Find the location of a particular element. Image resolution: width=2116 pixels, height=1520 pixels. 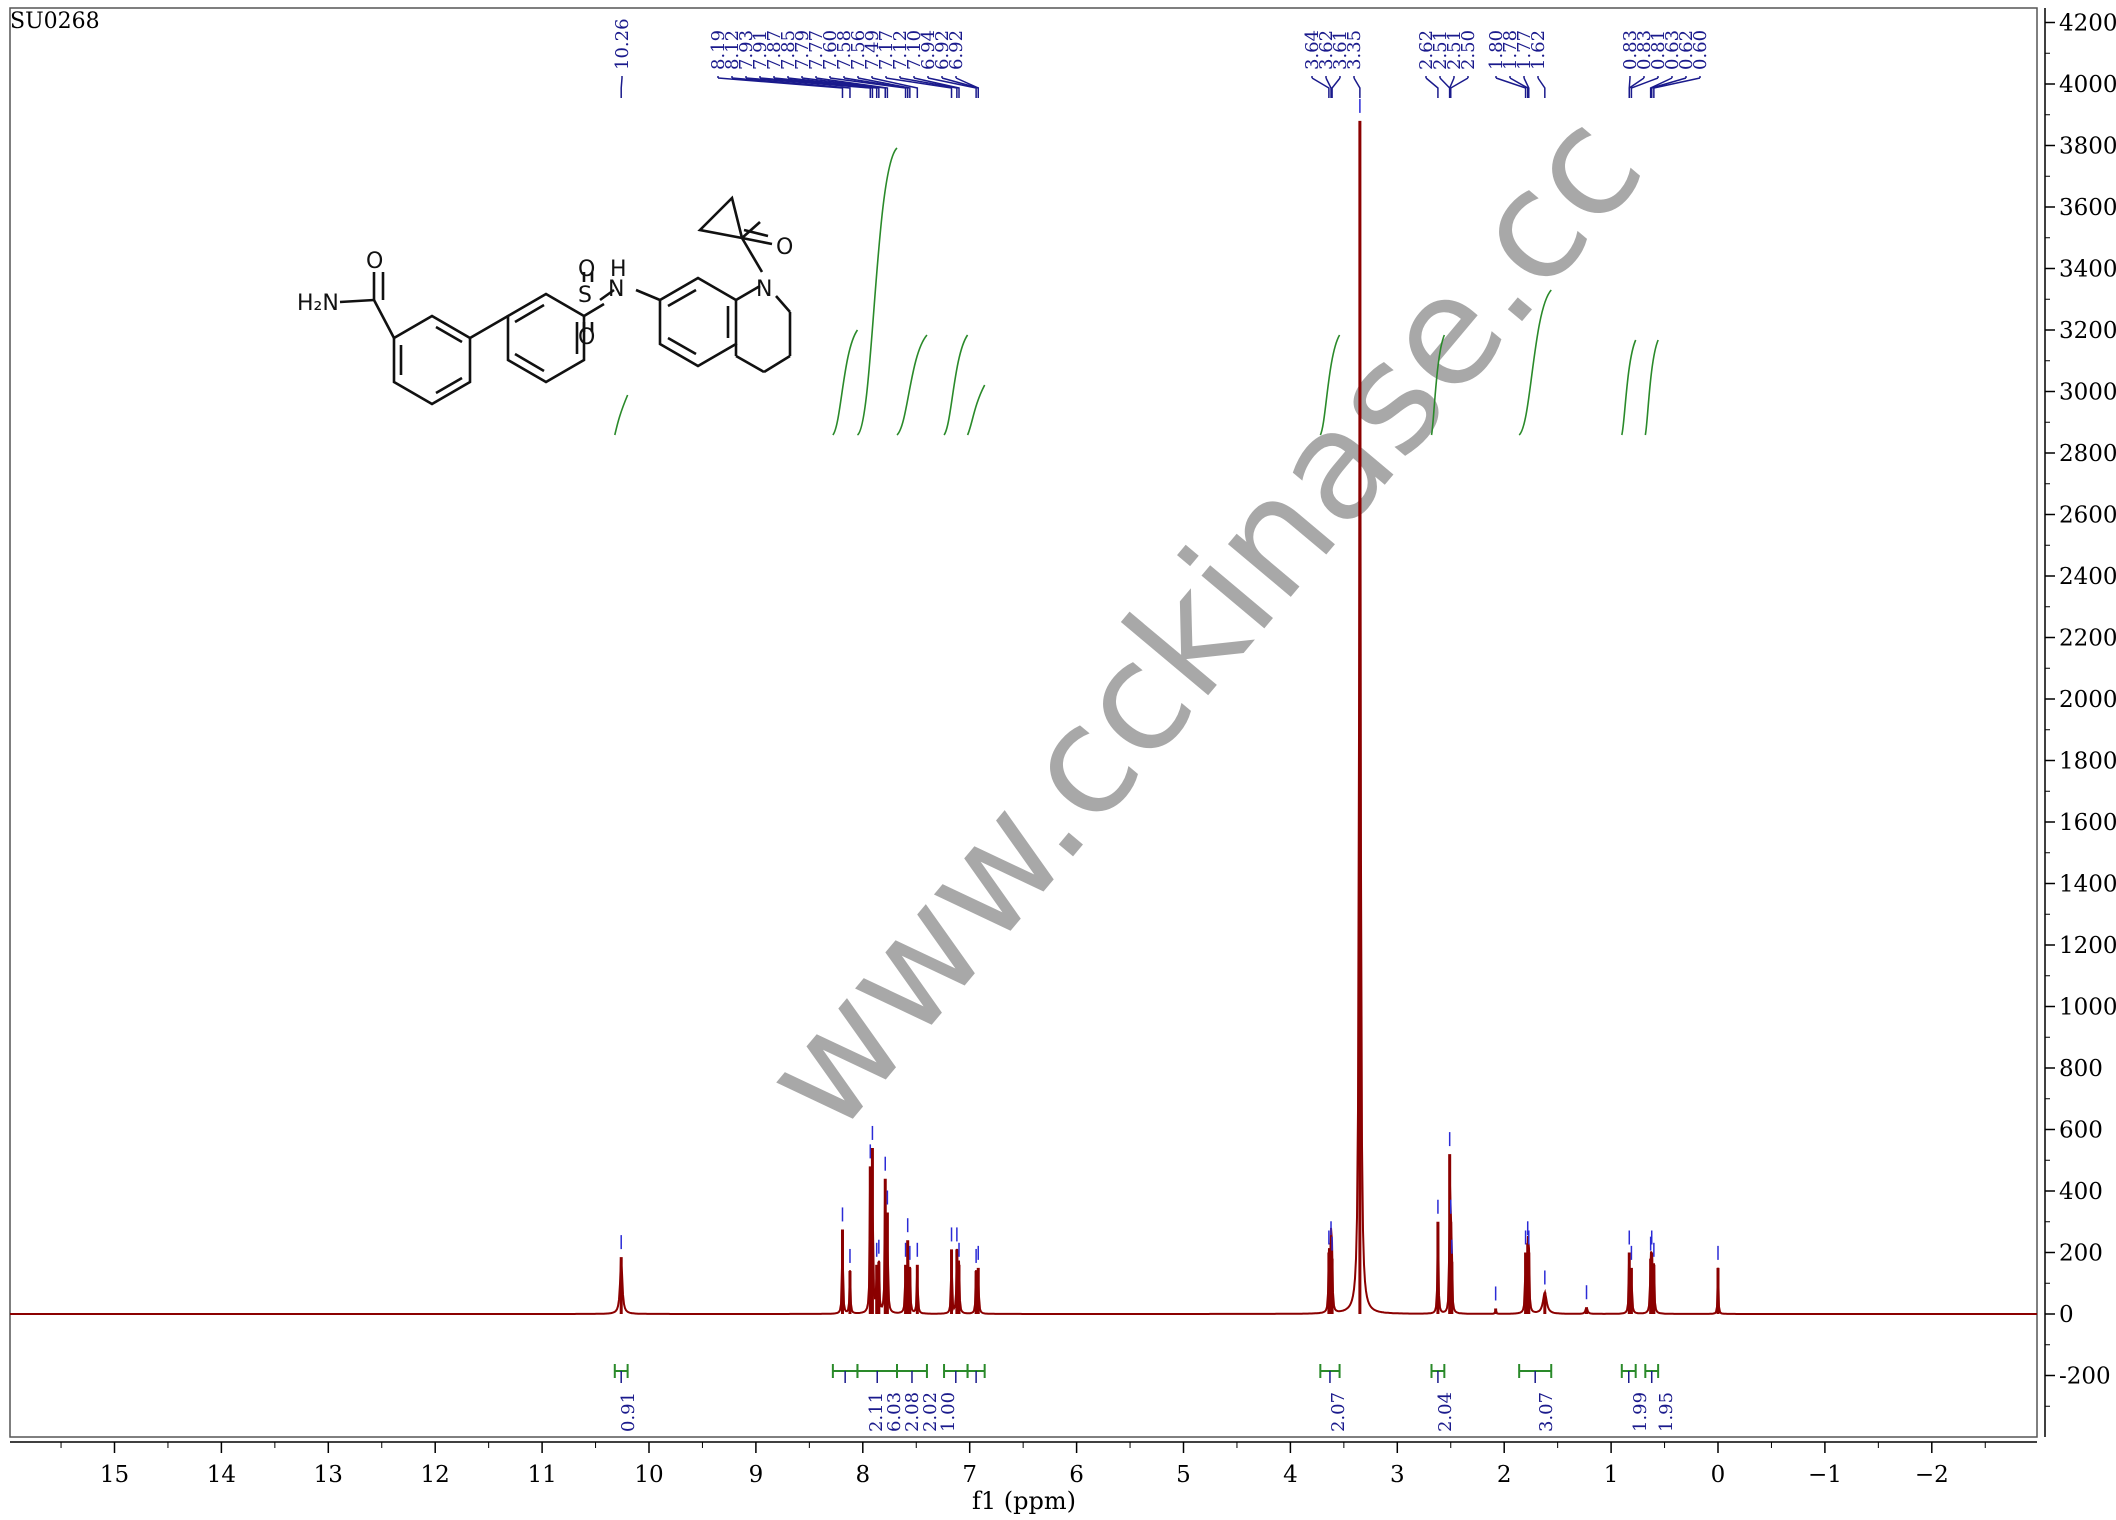

peak-label: 0.60 is located at coordinates (1700, 50).